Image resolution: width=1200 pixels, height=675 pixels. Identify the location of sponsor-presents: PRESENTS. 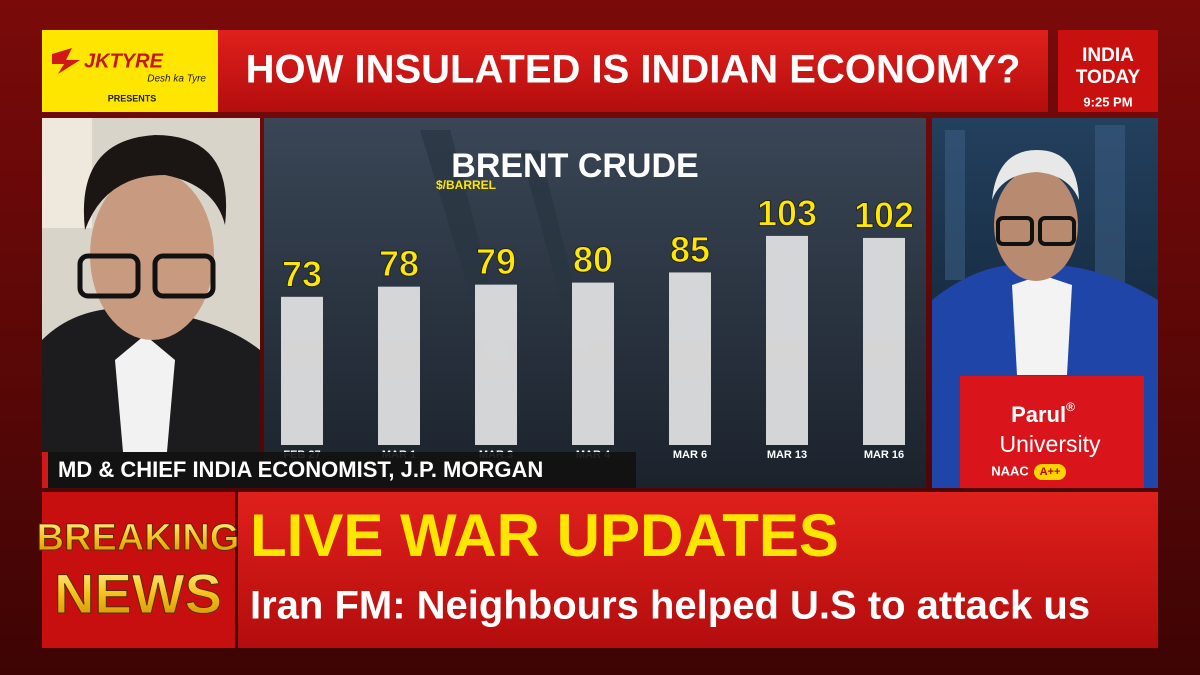
(132, 98).